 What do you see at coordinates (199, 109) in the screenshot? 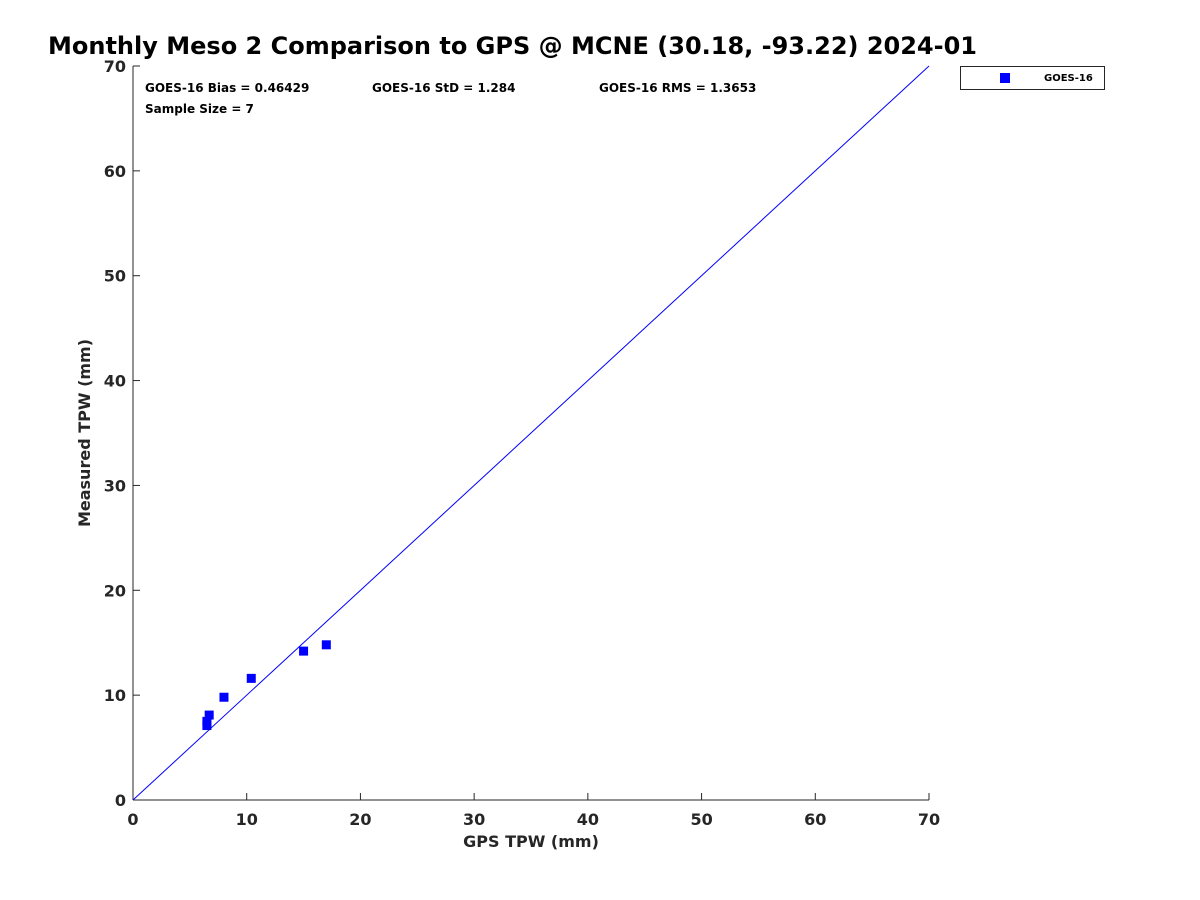
I see `sample-size-annotation: Sample Size = 7` at bounding box center [199, 109].